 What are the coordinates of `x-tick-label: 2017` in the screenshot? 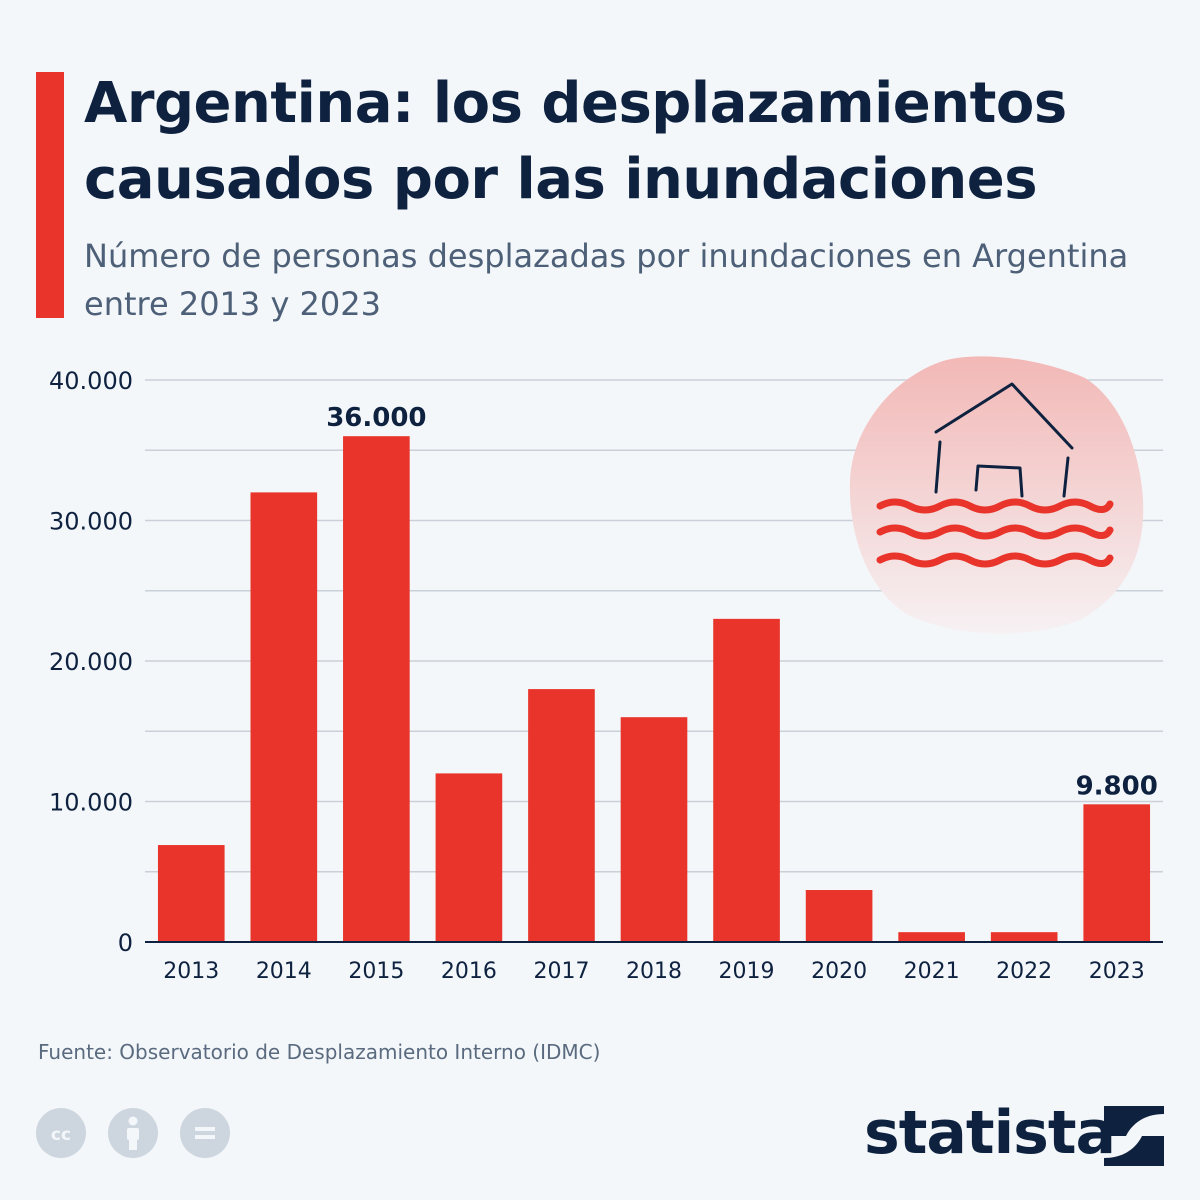 It's located at (561, 971).